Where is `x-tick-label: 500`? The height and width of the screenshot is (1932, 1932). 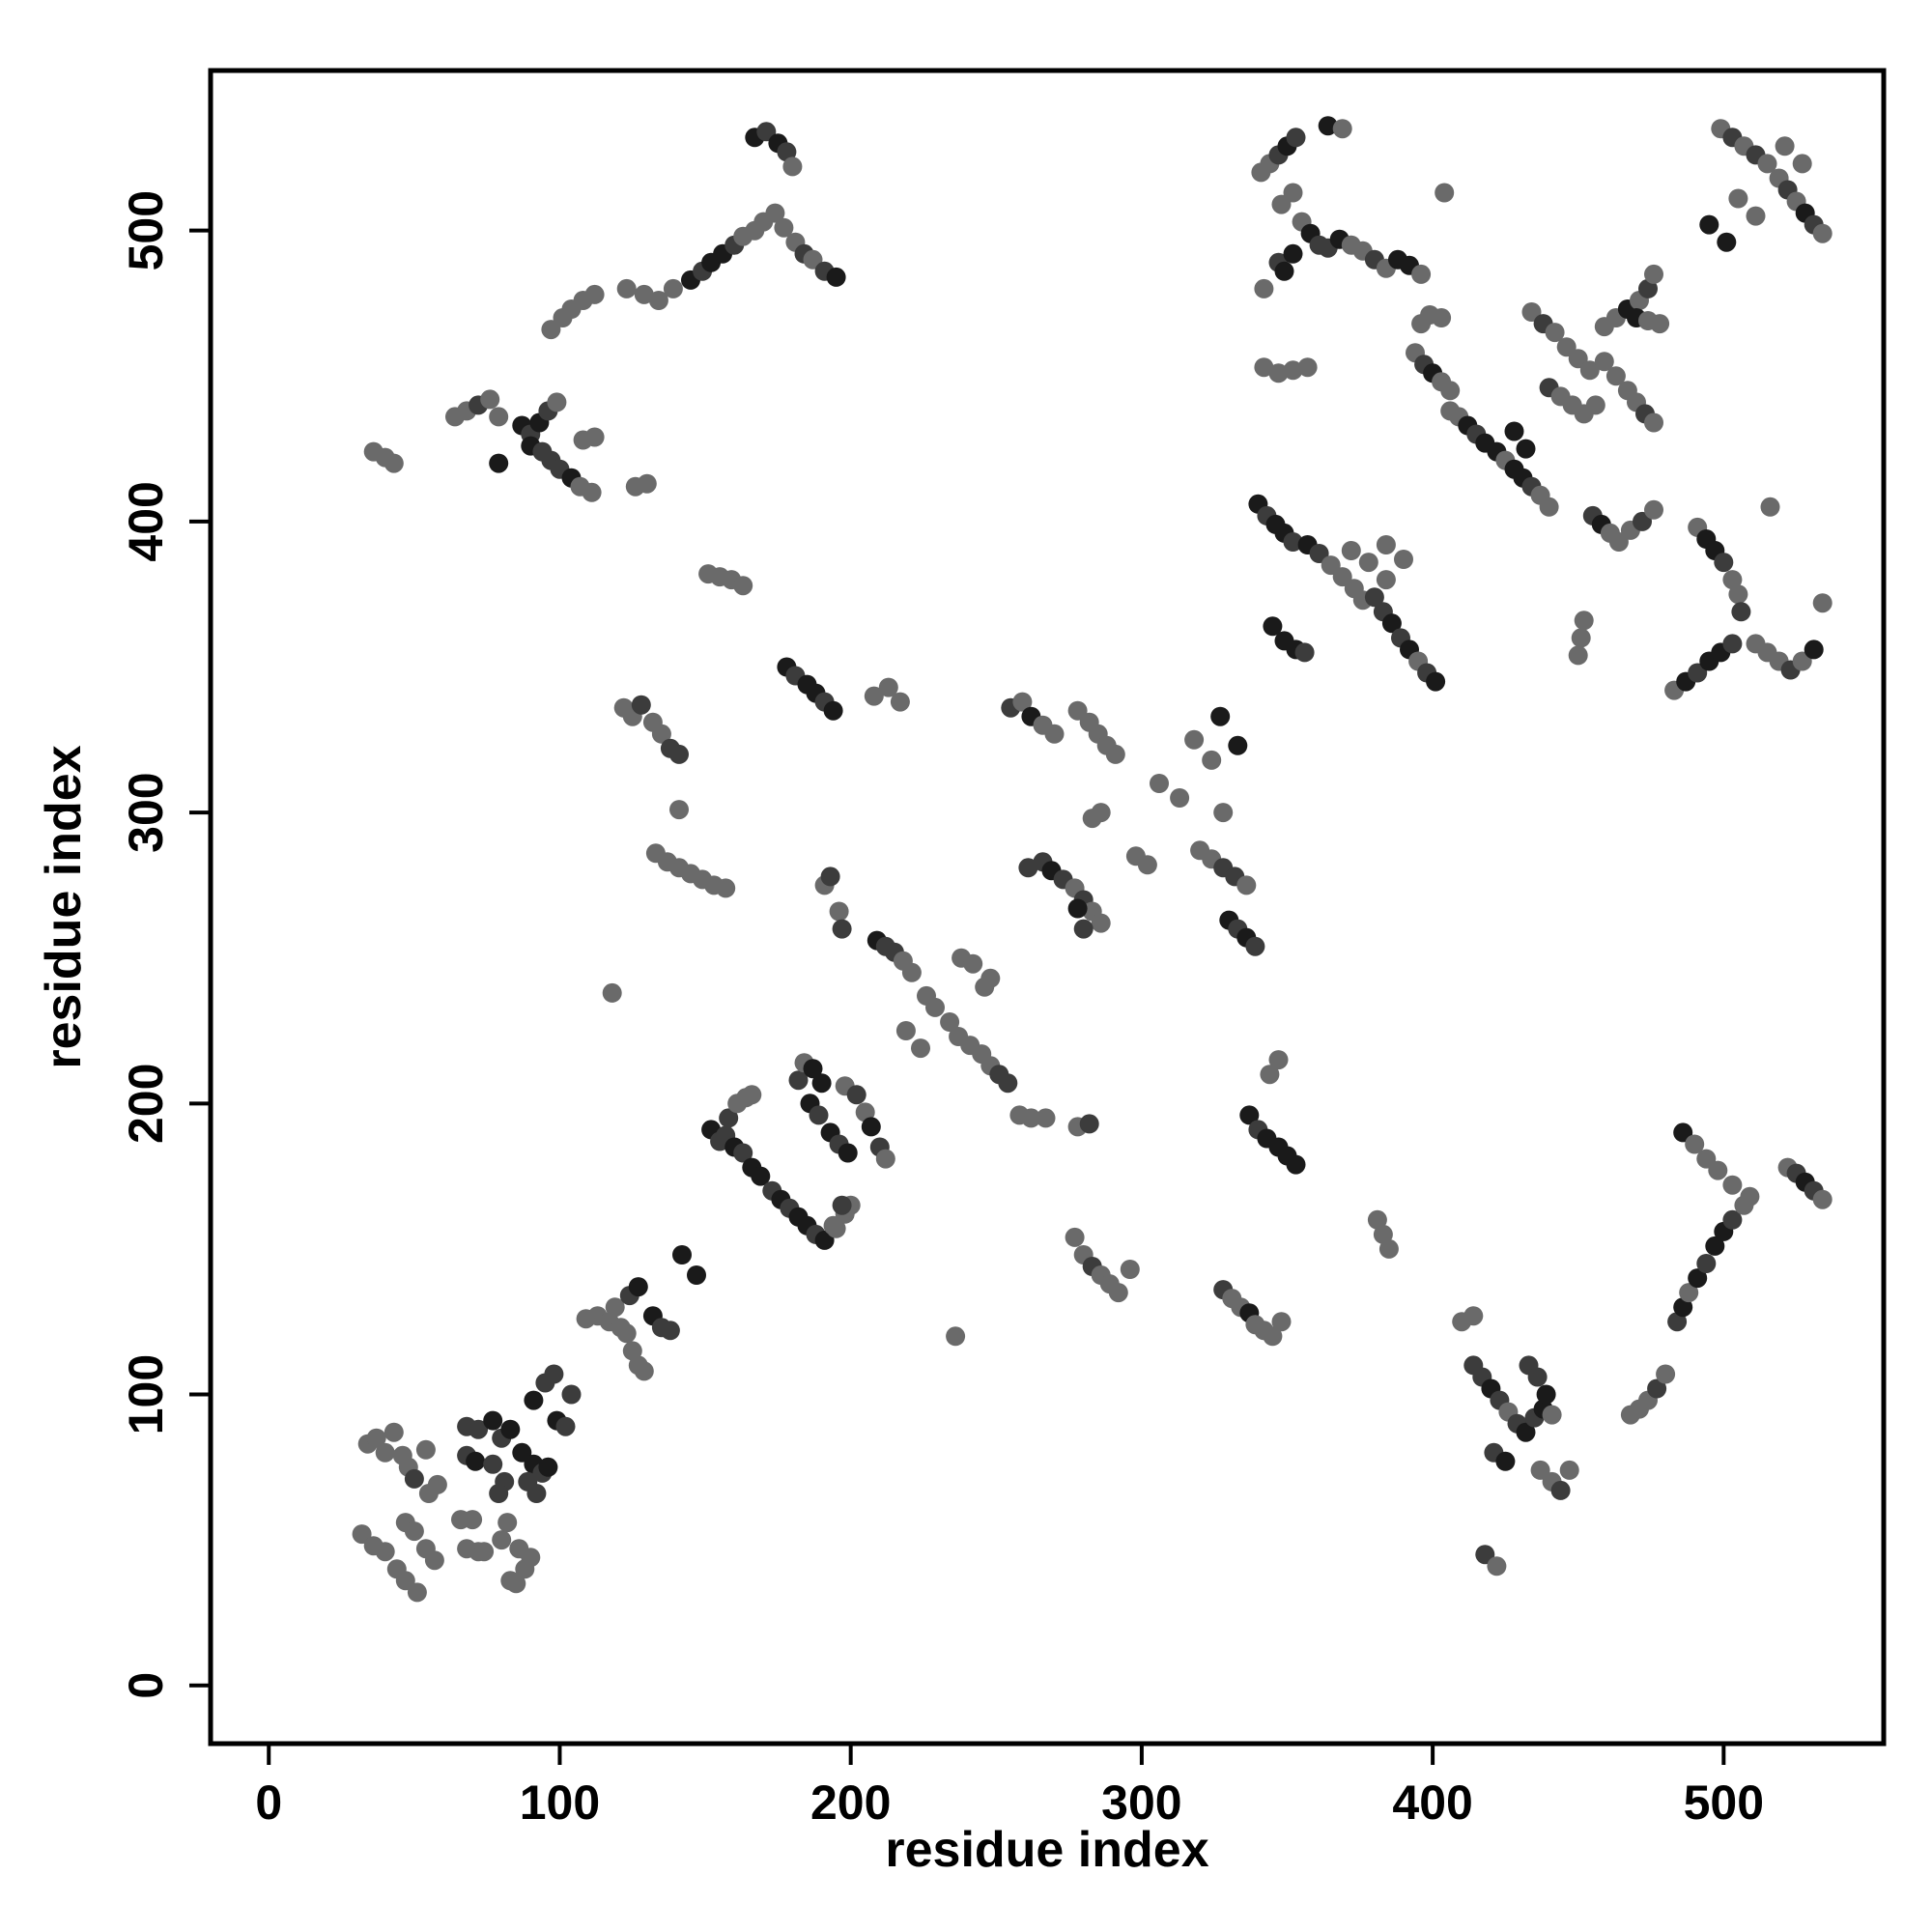 x-tick-label: 500 is located at coordinates (1724, 1803).